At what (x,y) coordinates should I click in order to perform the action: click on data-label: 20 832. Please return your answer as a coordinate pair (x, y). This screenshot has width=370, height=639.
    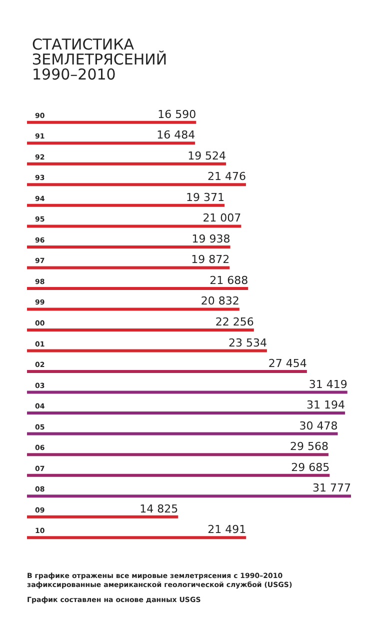
    Looking at the image, I should click on (220, 301).